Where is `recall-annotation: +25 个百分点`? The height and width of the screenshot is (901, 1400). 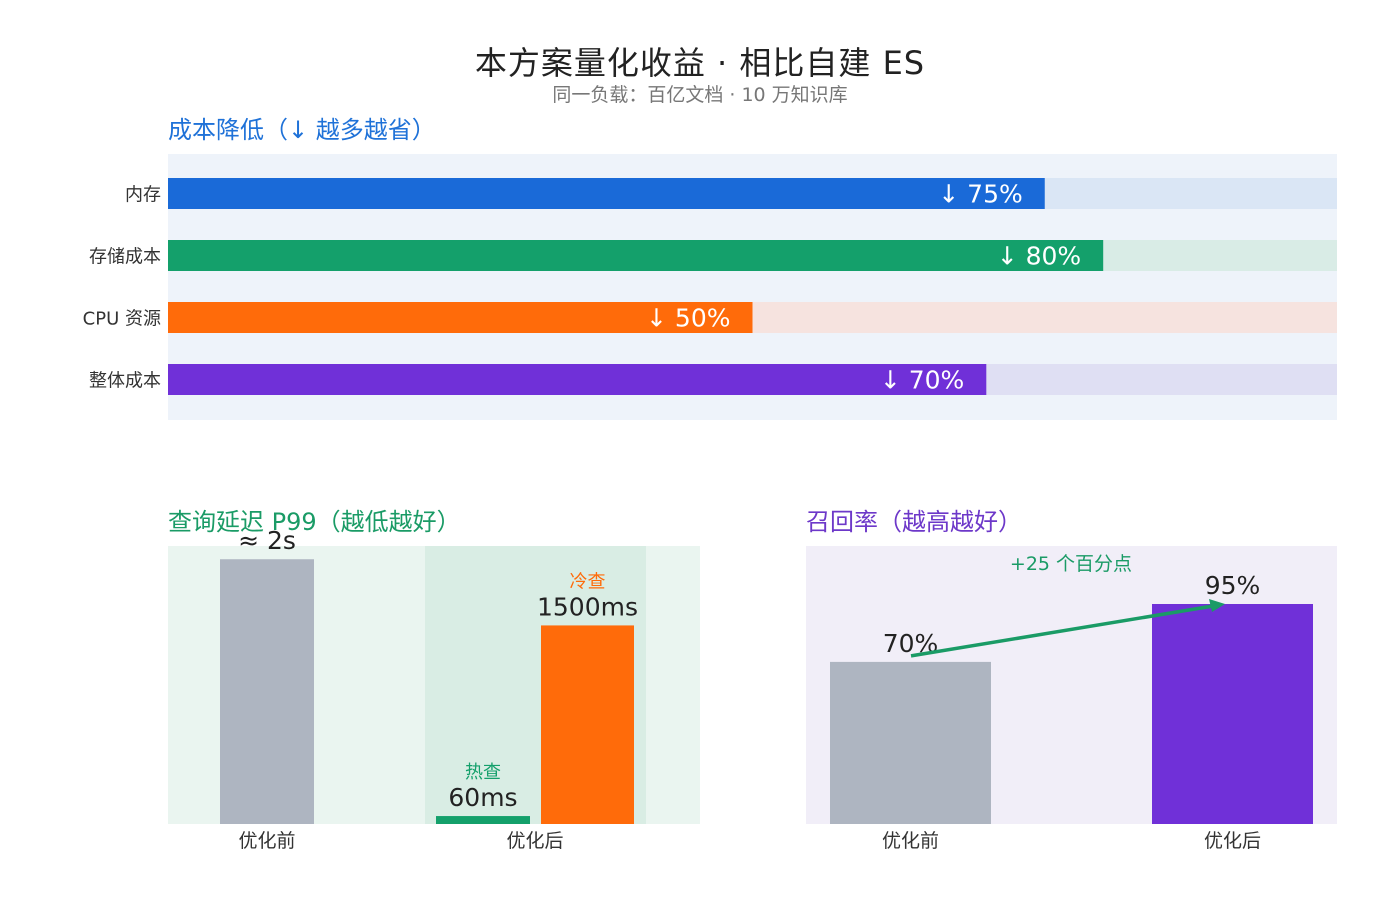 recall-annotation: +25 个百分点 is located at coordinates (1071, 564).